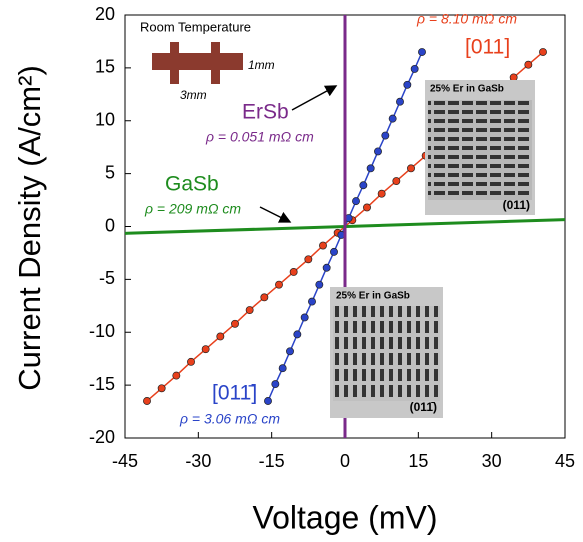 This screenshot has width=583, height=542. I want to click on y-tick-label: 10, so click(105, 120).